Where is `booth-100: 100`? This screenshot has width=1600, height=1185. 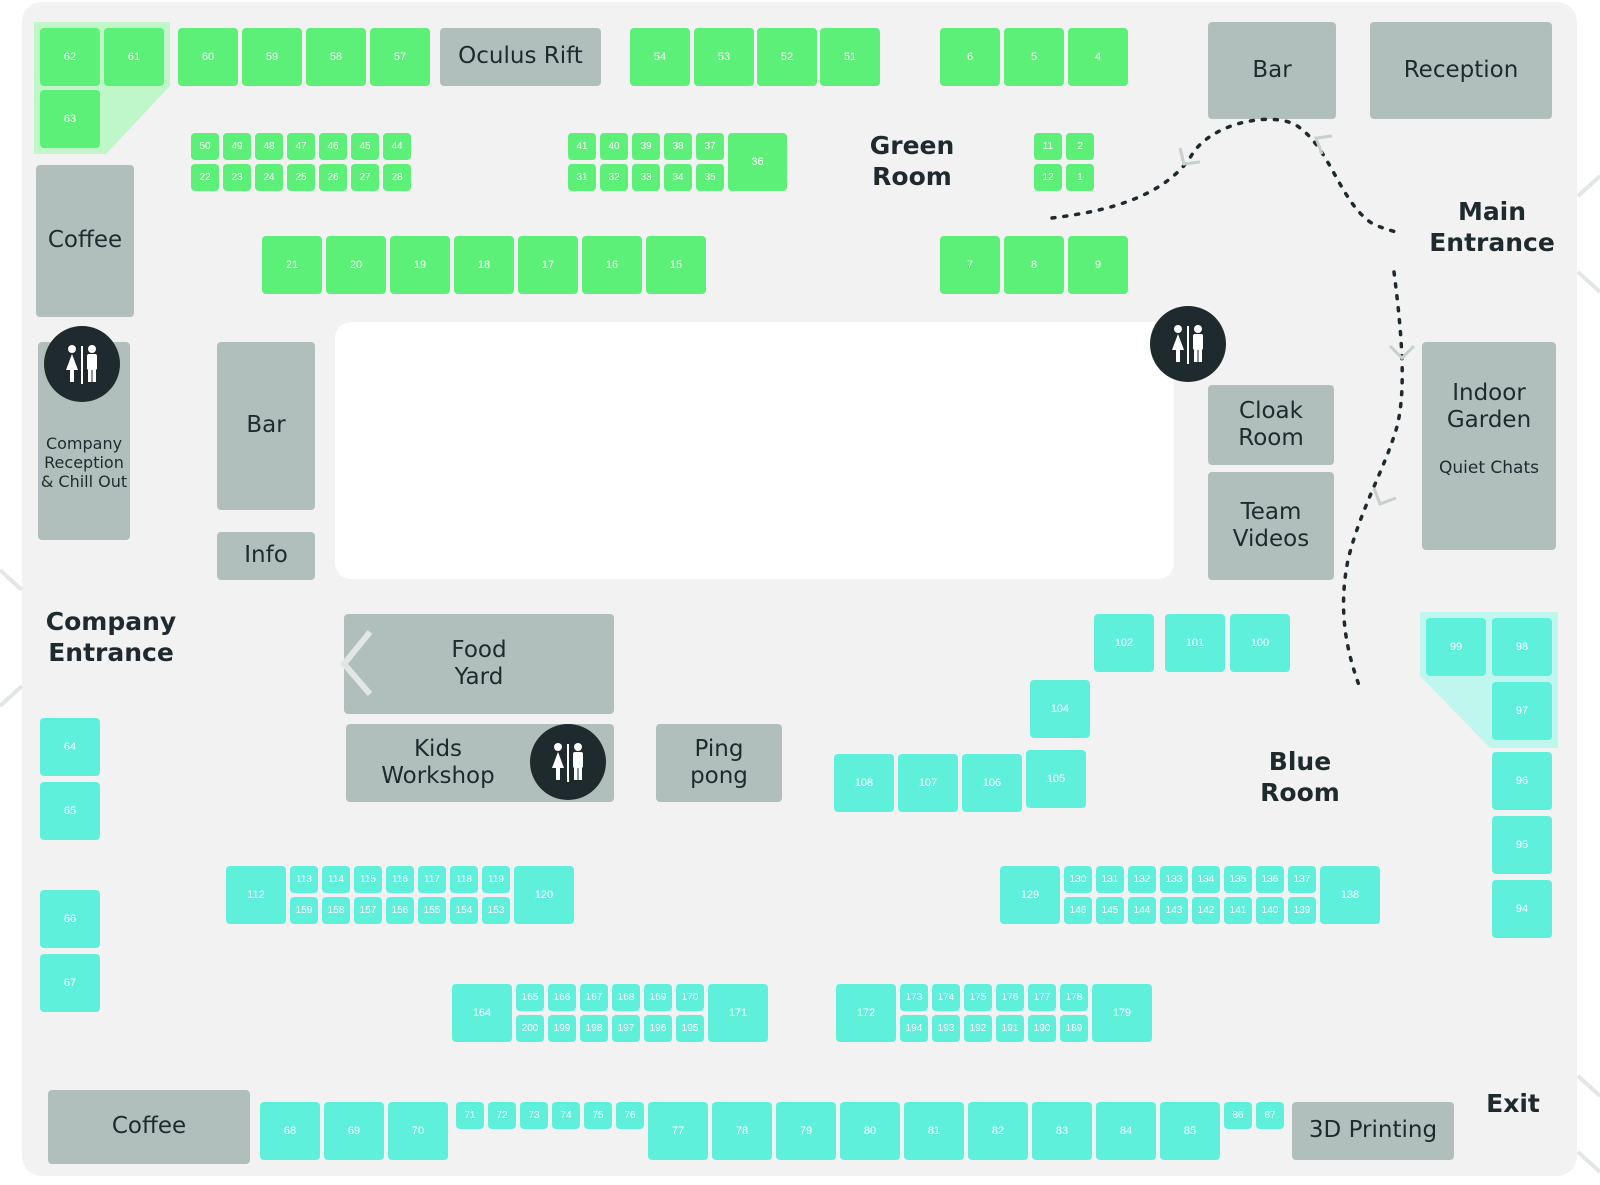 booth-100: 100 is located at coordinates (1260, 643).